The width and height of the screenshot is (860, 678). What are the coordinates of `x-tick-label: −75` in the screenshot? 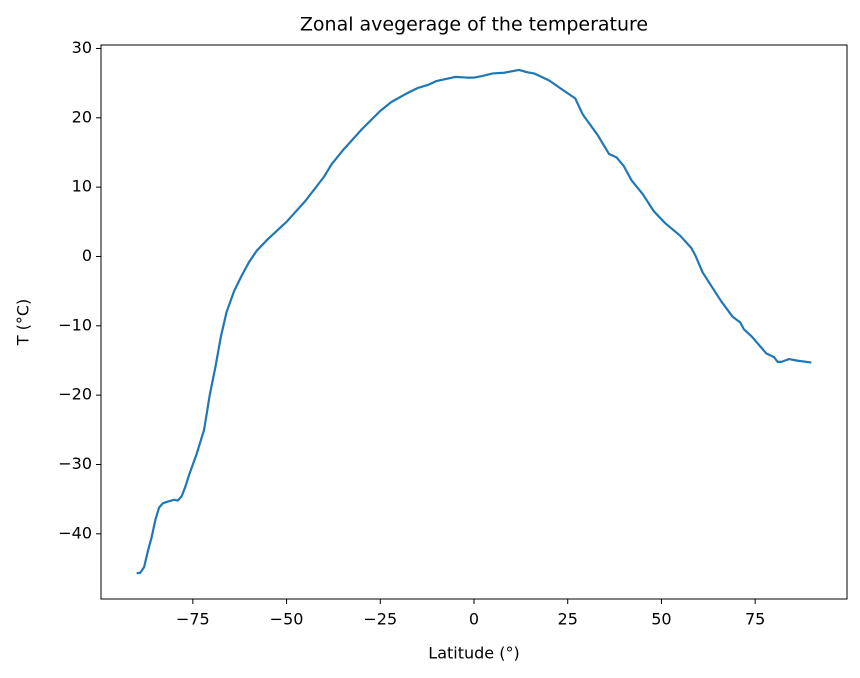 It's located at (193, 619).